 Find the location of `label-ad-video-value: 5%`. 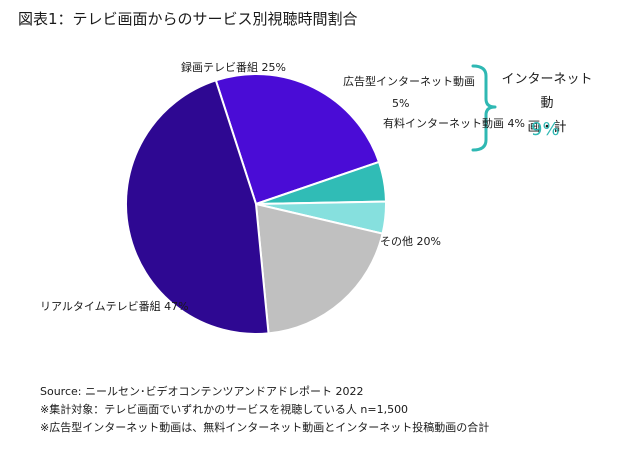

label-ad-video-value: 5% is located at coordinates (401, 103).